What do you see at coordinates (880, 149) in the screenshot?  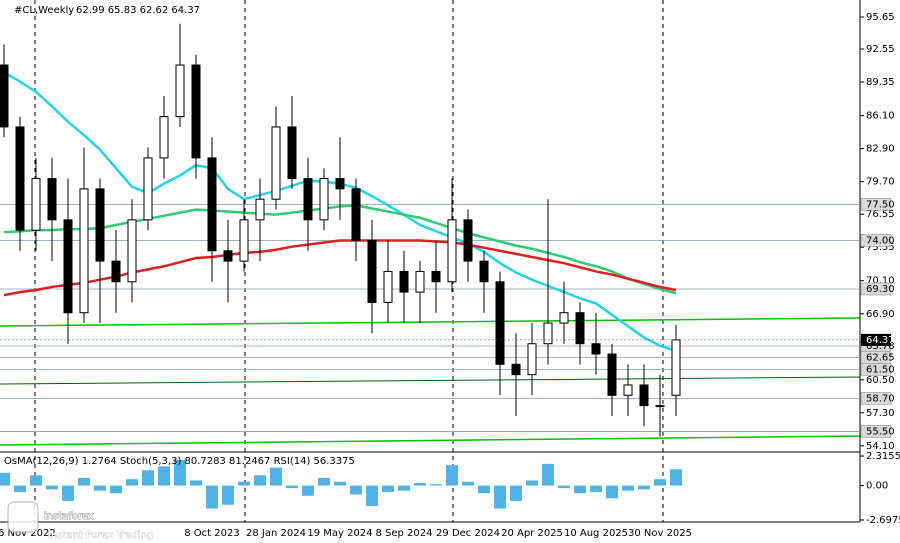 I see `y-tick-label: 82.90` at bounding box center [880, 149].